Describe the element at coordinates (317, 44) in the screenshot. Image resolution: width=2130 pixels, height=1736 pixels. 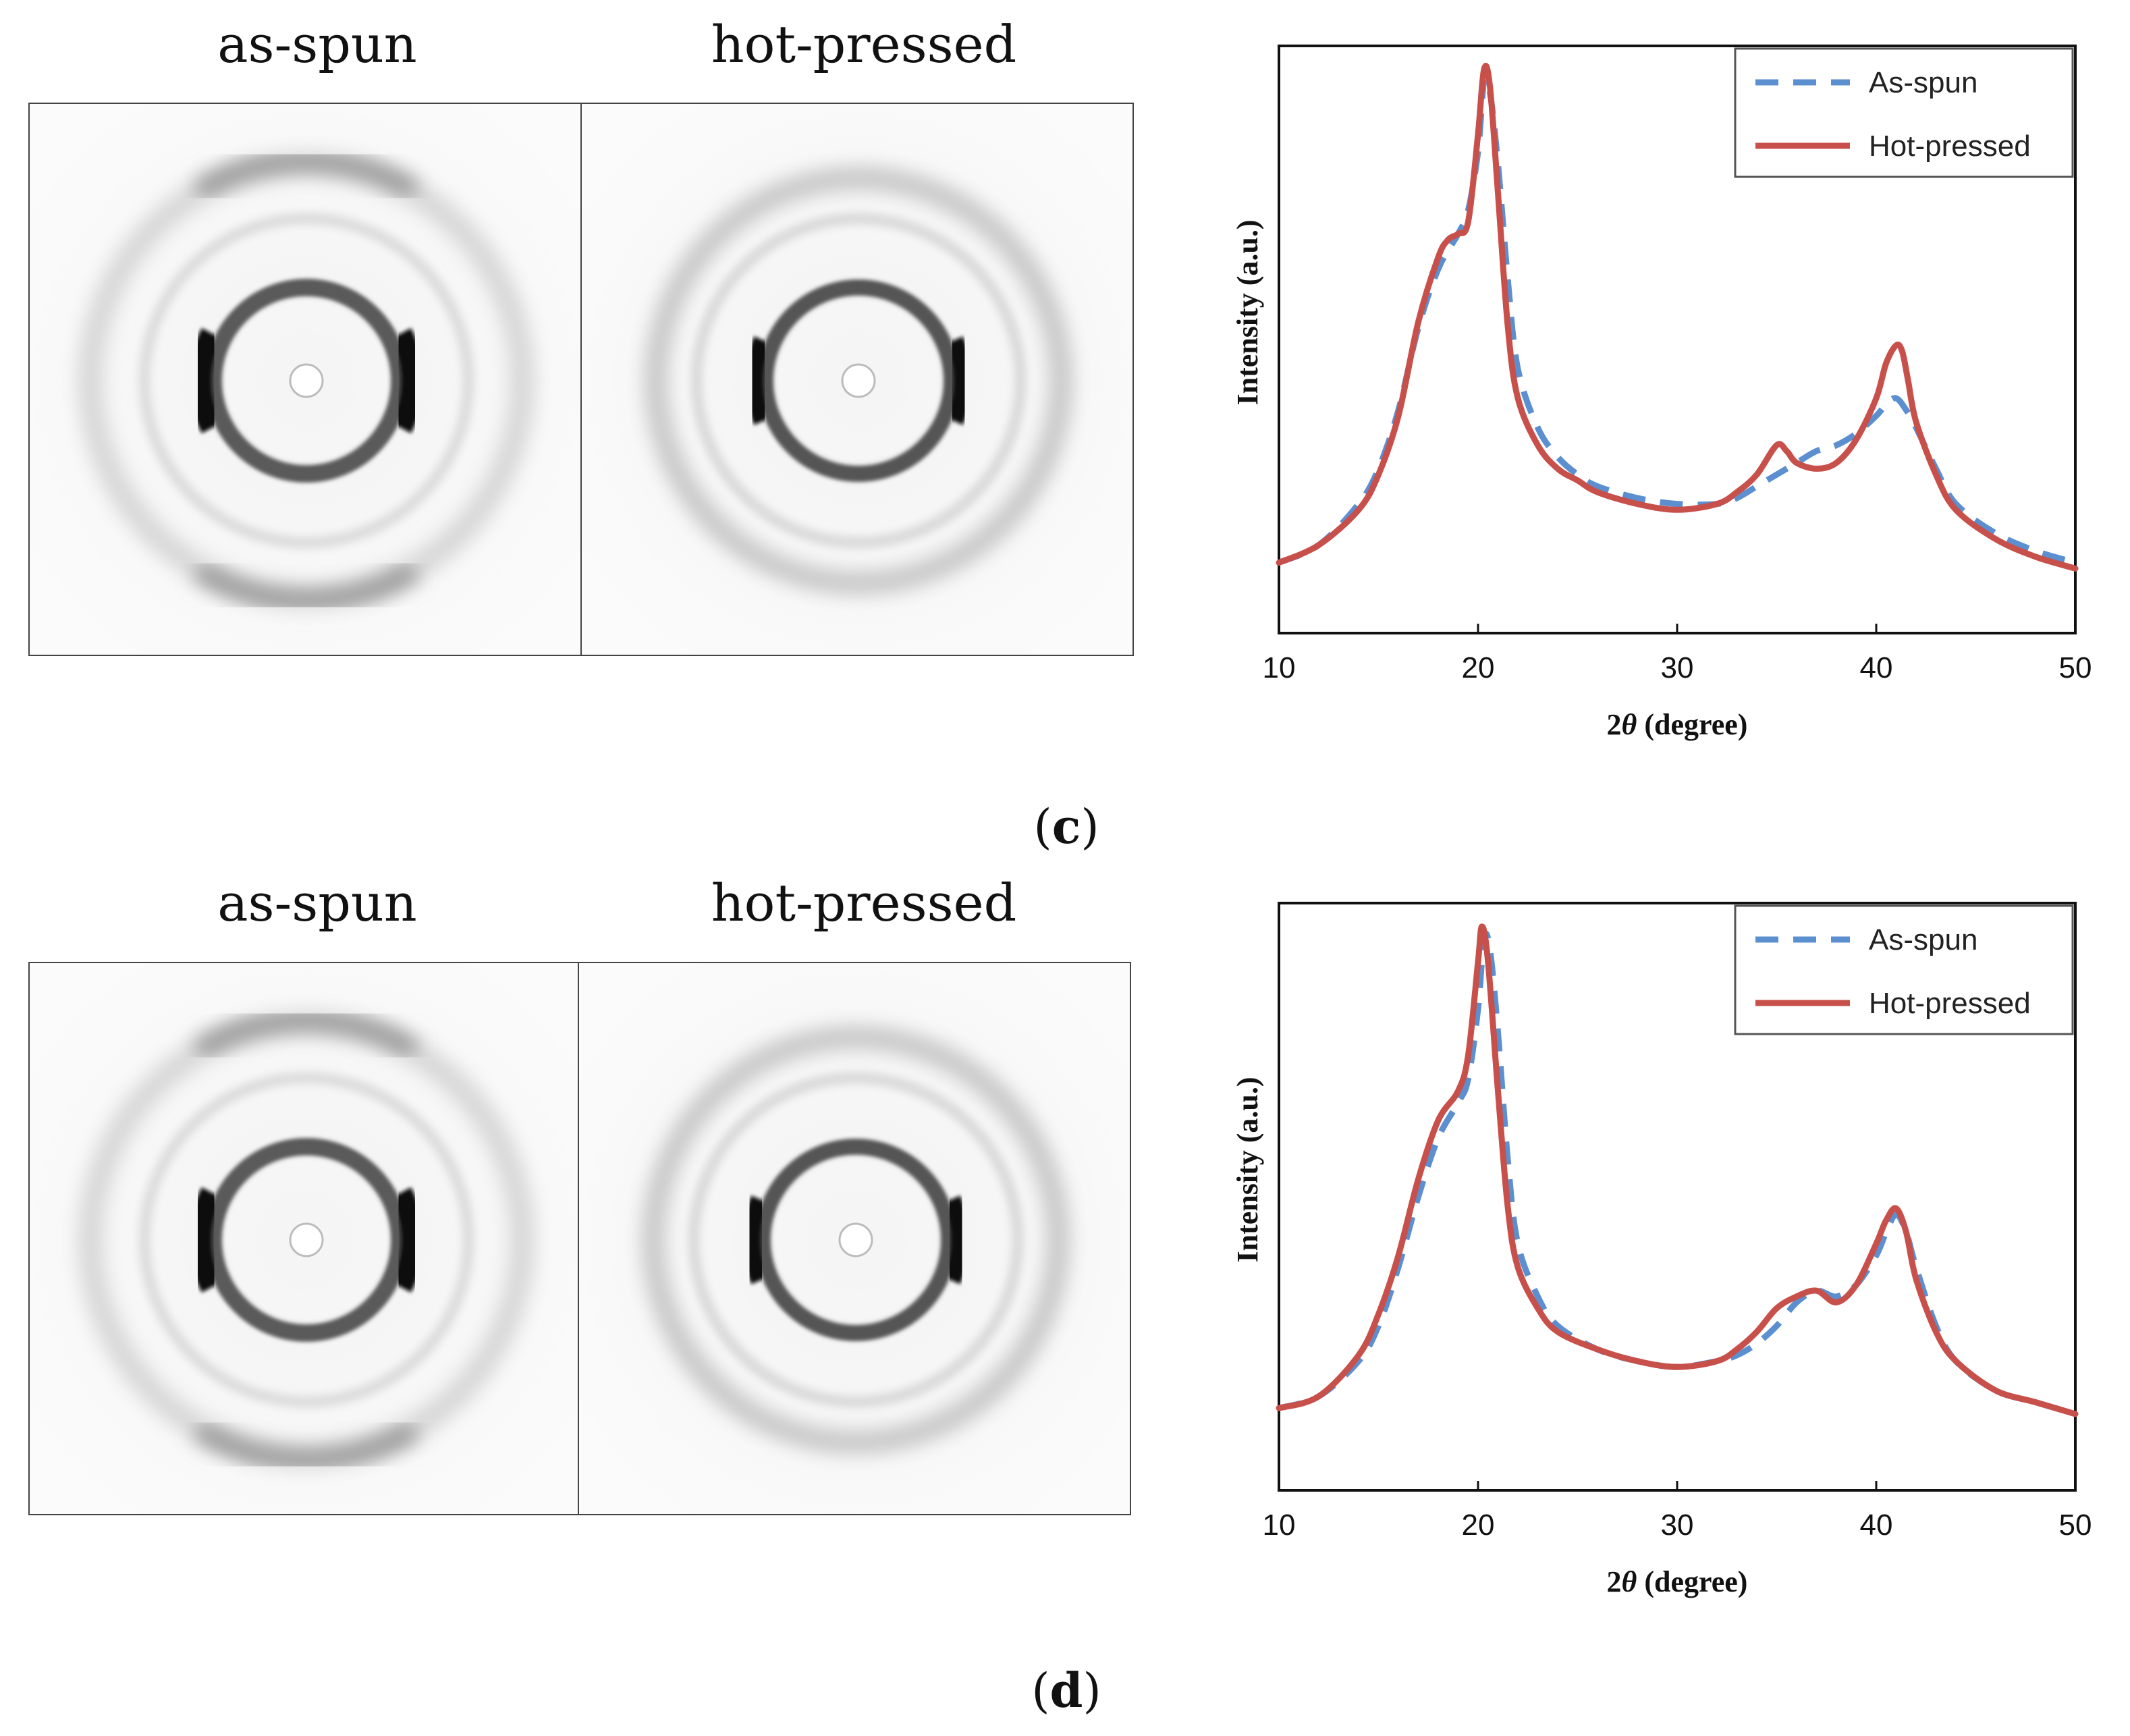
I see `pattern-title-as-spun-c: as-spun` at that location.